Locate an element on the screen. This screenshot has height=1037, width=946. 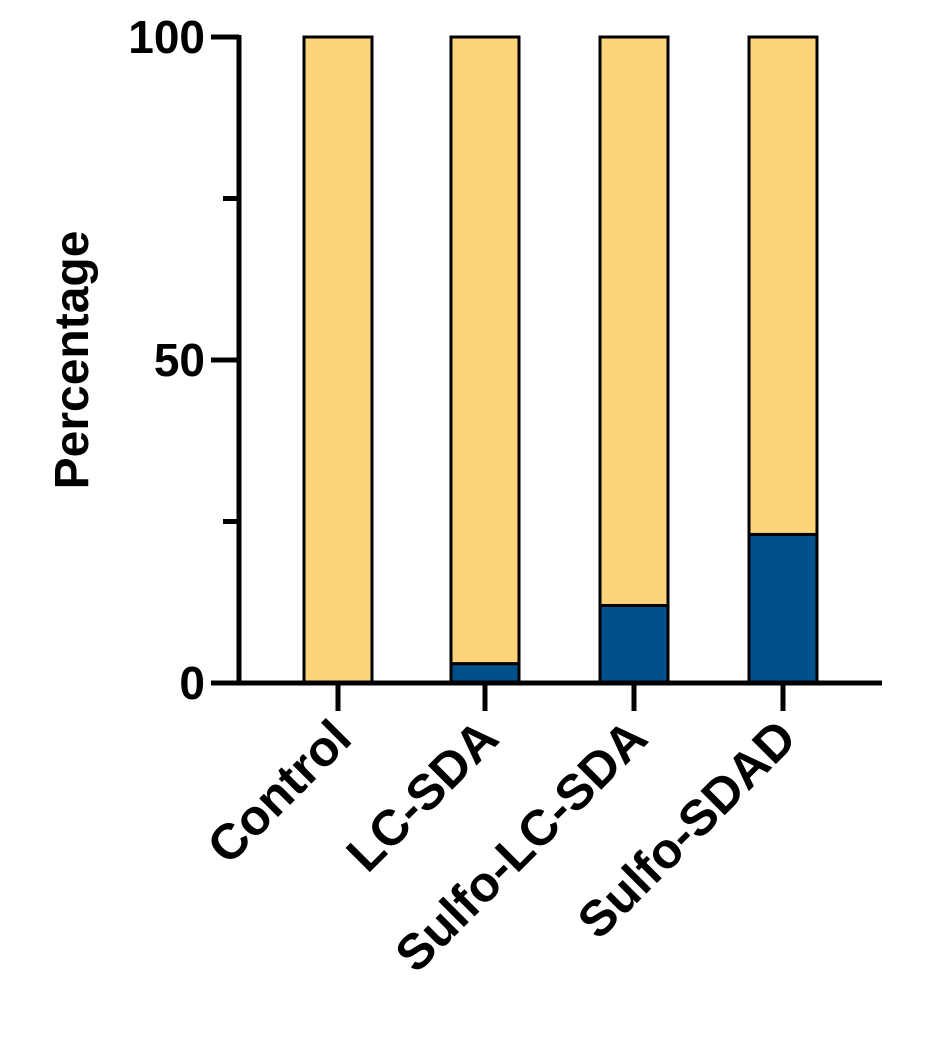
bar-lower-sulfo-lc-sda is located at coordinates (634, 644).